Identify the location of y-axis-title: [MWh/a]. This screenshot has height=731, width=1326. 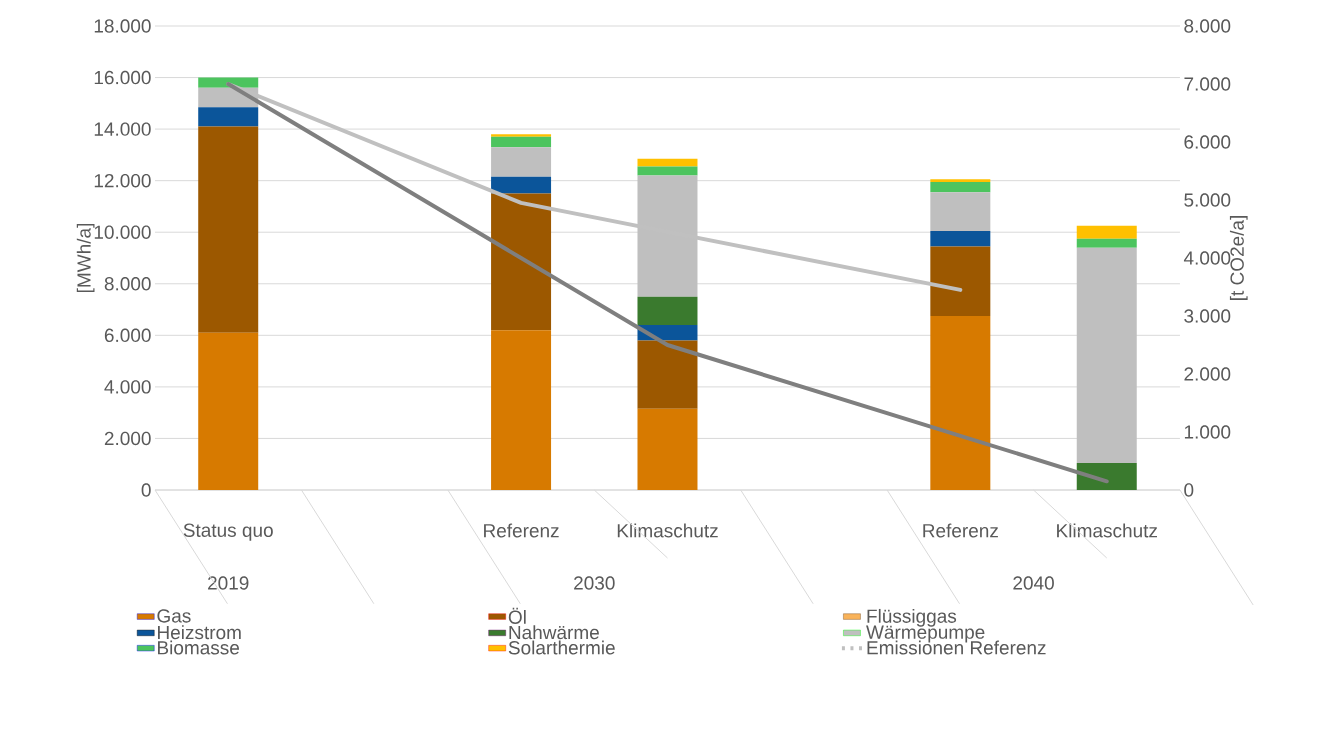
(85, 258).